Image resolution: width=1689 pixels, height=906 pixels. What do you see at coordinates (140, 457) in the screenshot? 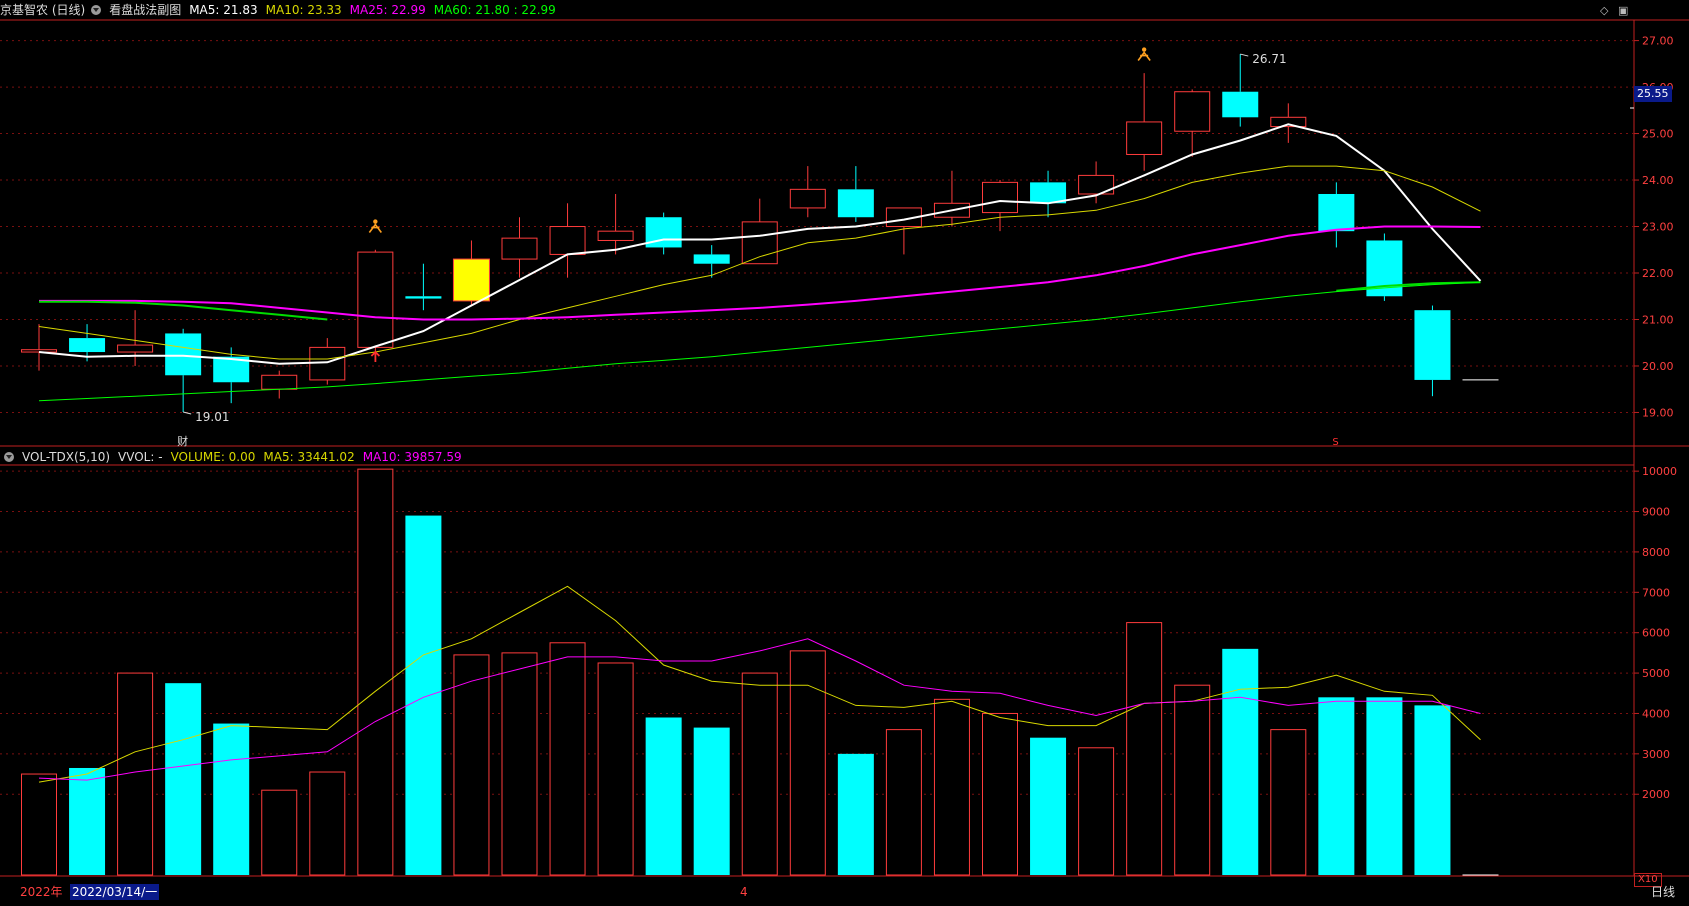
I see `vvol-readout: VVOL: -` at bounding box center [140, 457].